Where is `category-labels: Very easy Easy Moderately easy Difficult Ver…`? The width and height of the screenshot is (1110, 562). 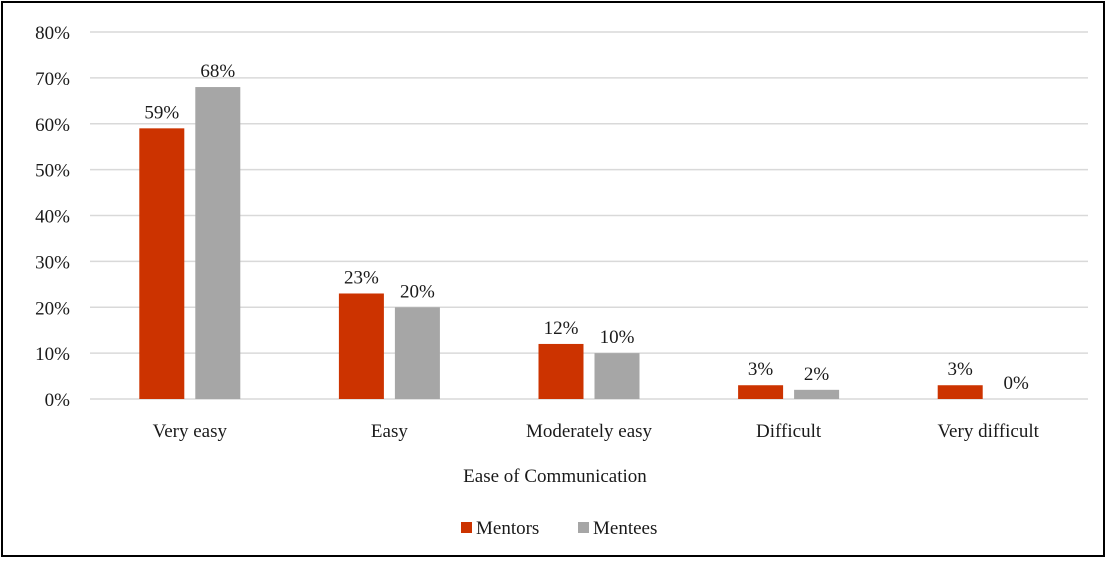 category-labels: Very easy Easy Moderately easy Difficult Ver… is located at coordinates (596, 431).